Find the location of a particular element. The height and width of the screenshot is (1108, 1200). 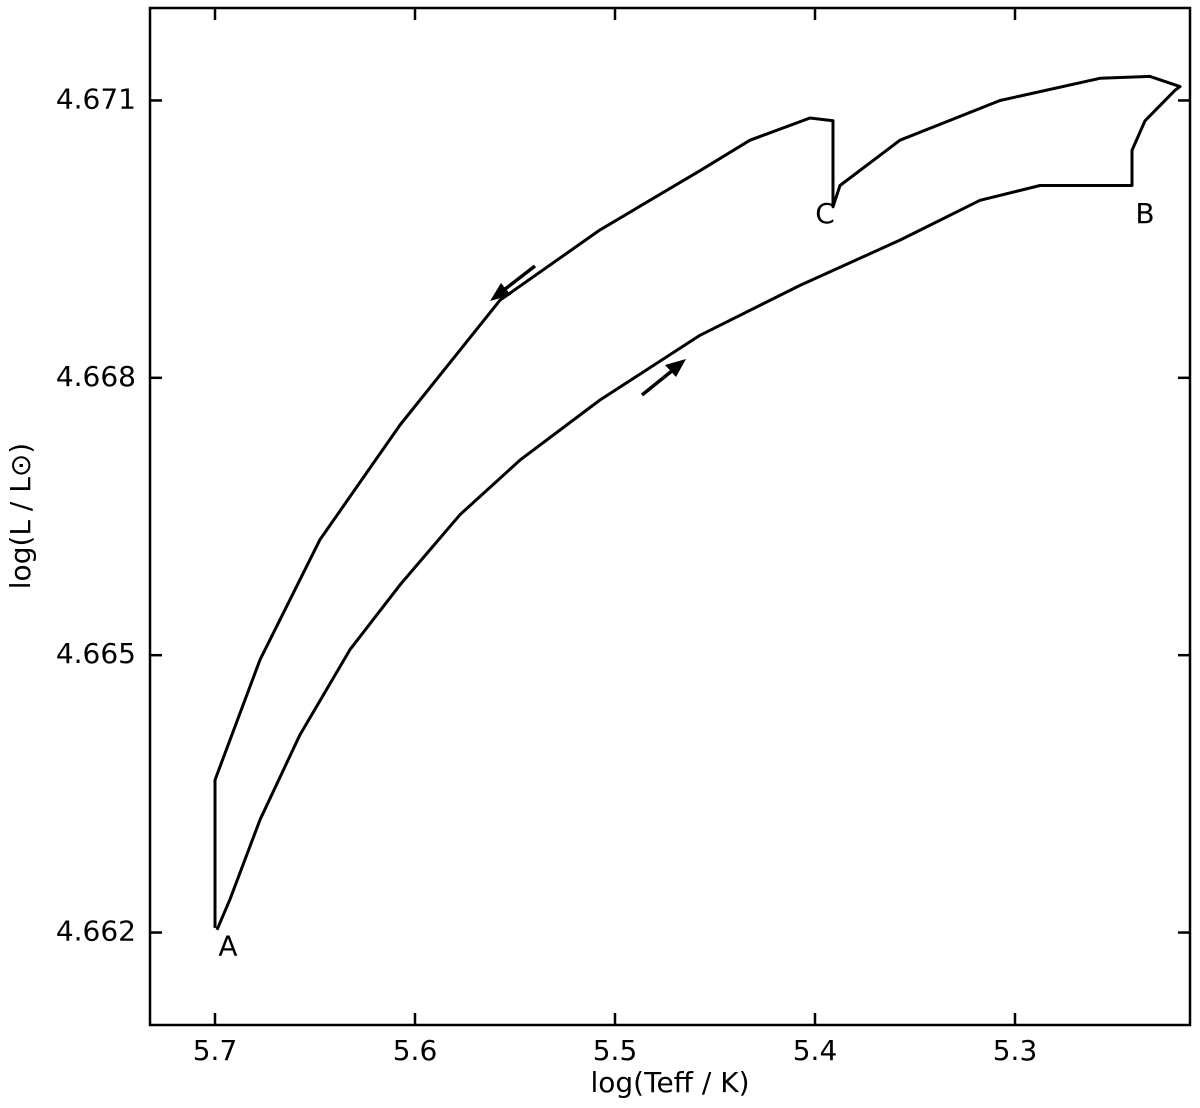

arrow-up is located at coordinates (663, 378).